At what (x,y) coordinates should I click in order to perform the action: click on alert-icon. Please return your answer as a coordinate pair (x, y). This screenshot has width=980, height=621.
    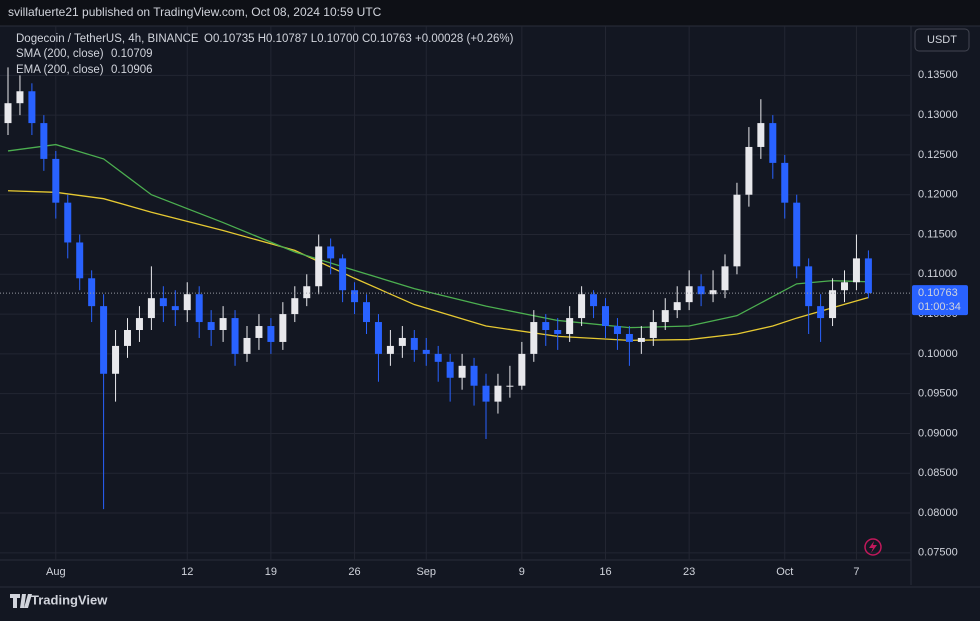
    Looking at the image, I should click on (873, 547).